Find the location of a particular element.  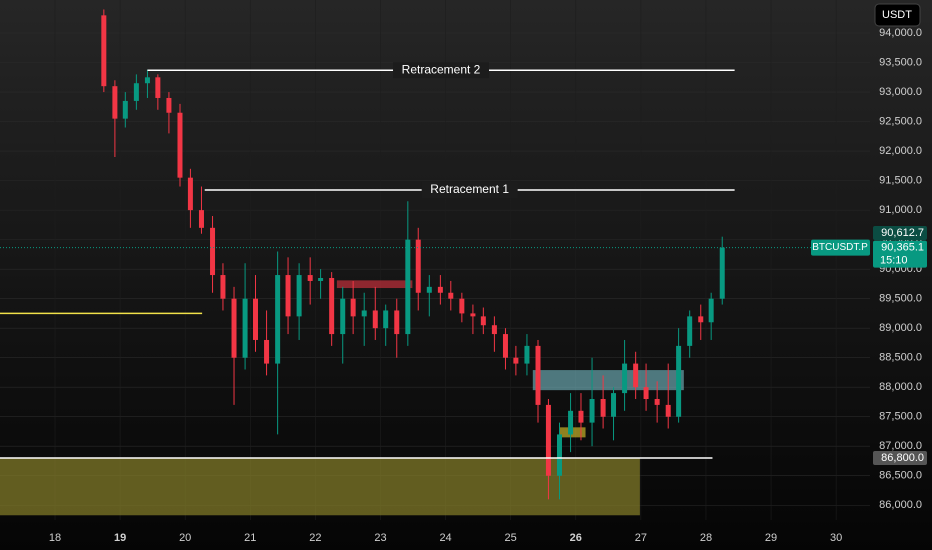

high-price-label: 90,612.7 is located at coordinates (902, 233).